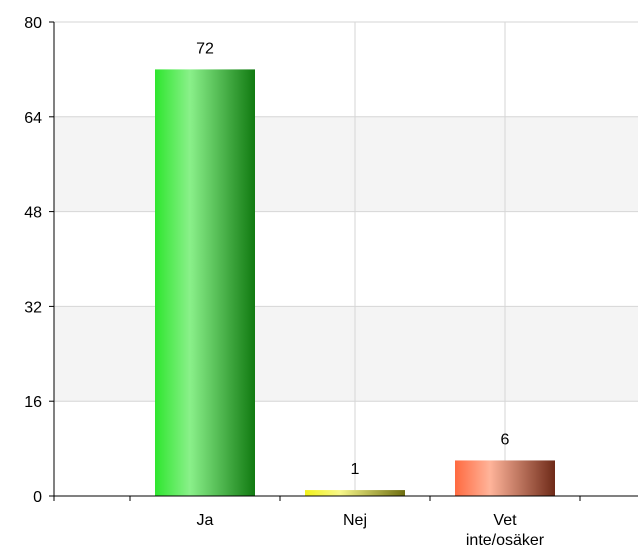  Describe the element at coordinates (33, 118) in the screenshot. I see `y-tick-label: 64` at that location.